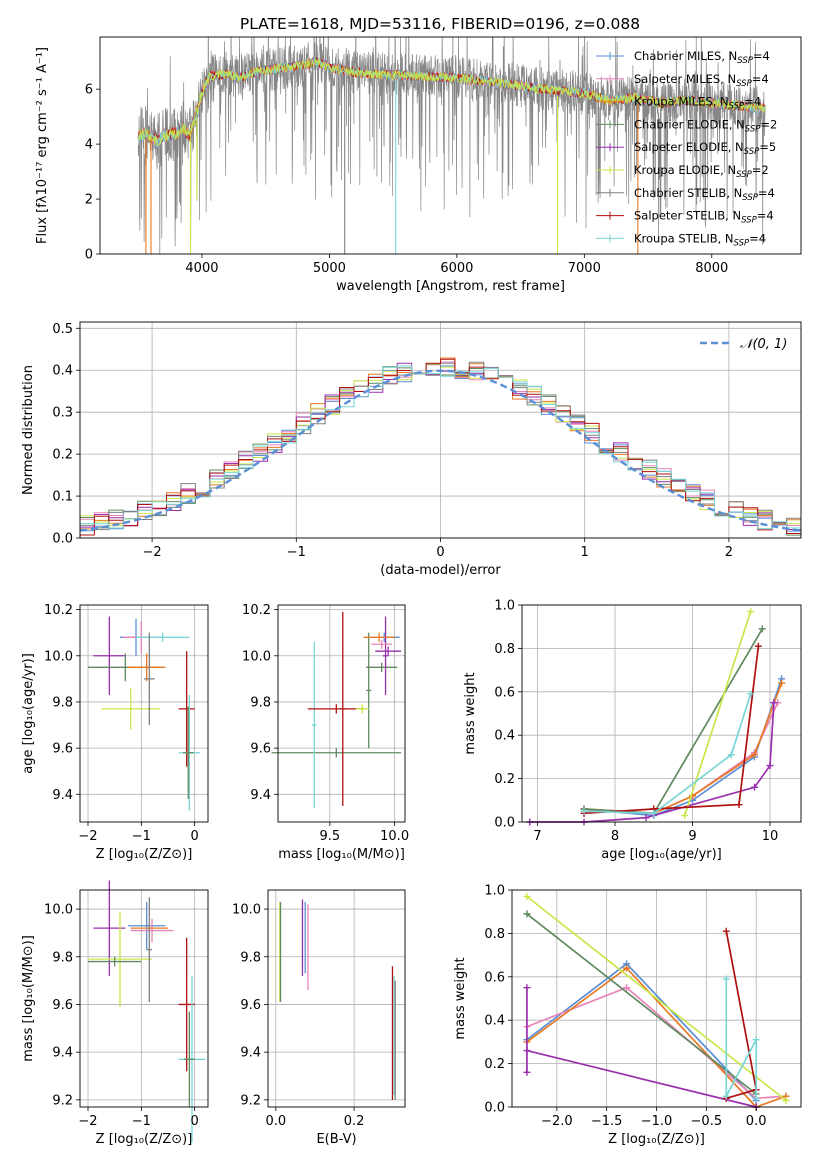 The height and width of the screenshot is (1170, 819). I want to click on y-axis-label: mass [log₁₀(M/M⊙)], so click(28, 998).